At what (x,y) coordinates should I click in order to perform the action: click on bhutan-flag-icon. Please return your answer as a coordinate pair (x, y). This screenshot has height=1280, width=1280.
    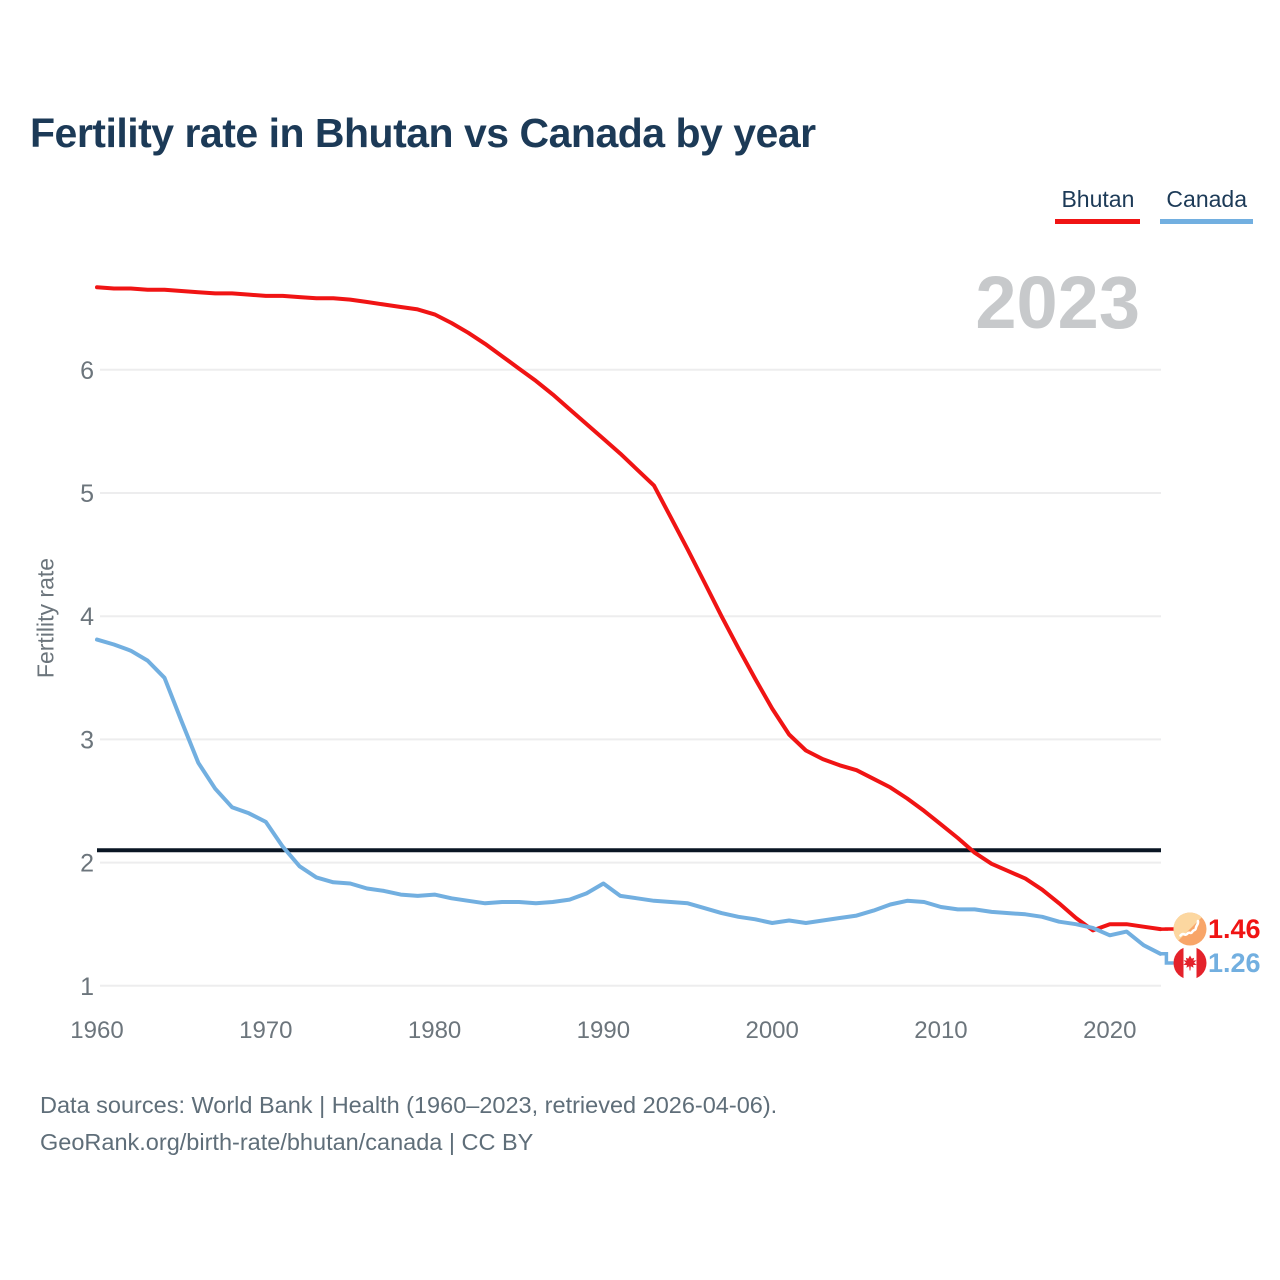
    Looking at the image, I should click on (1190, 929).